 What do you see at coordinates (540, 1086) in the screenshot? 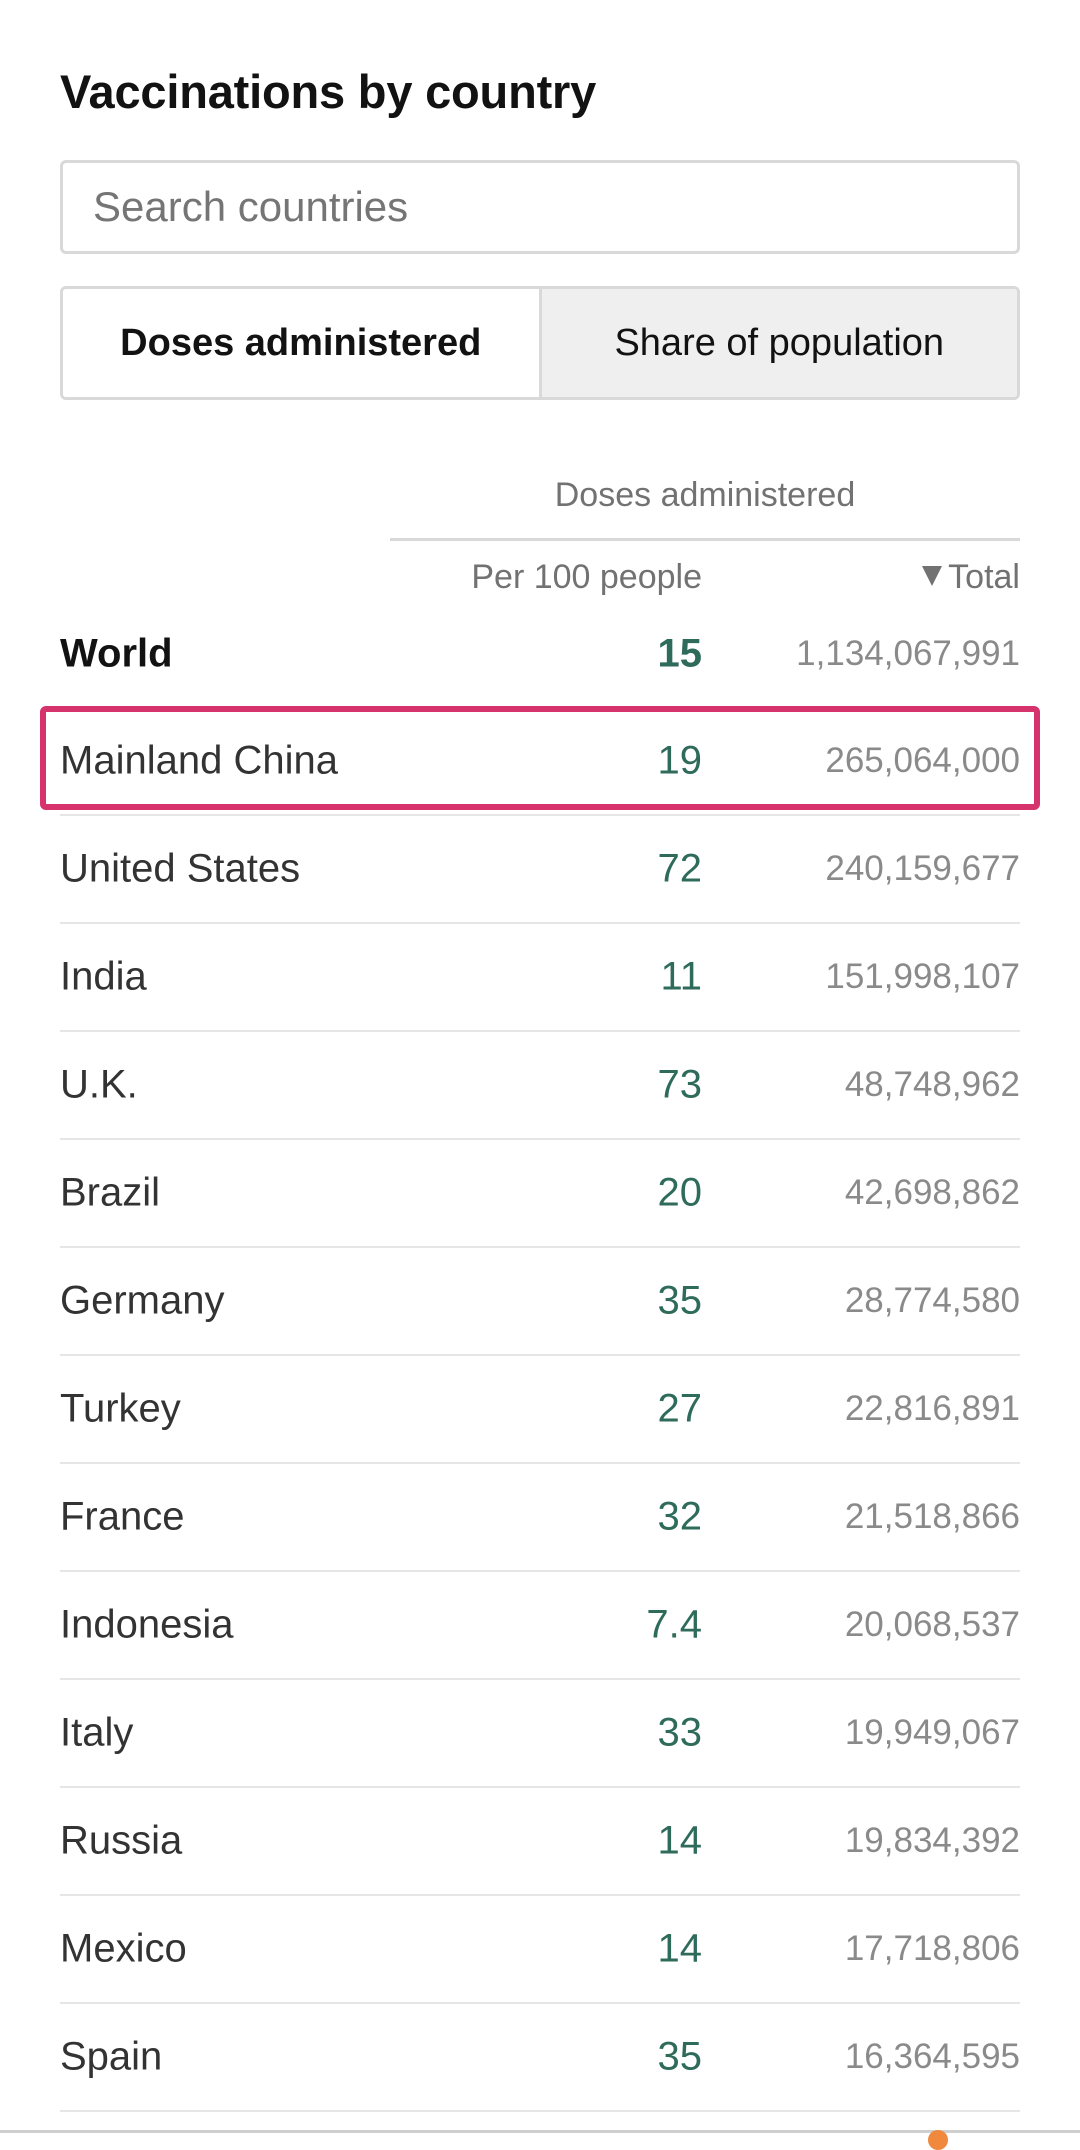
I see `table-row: U.K. 73 48,748,962` at bounding box center [540, 1086].